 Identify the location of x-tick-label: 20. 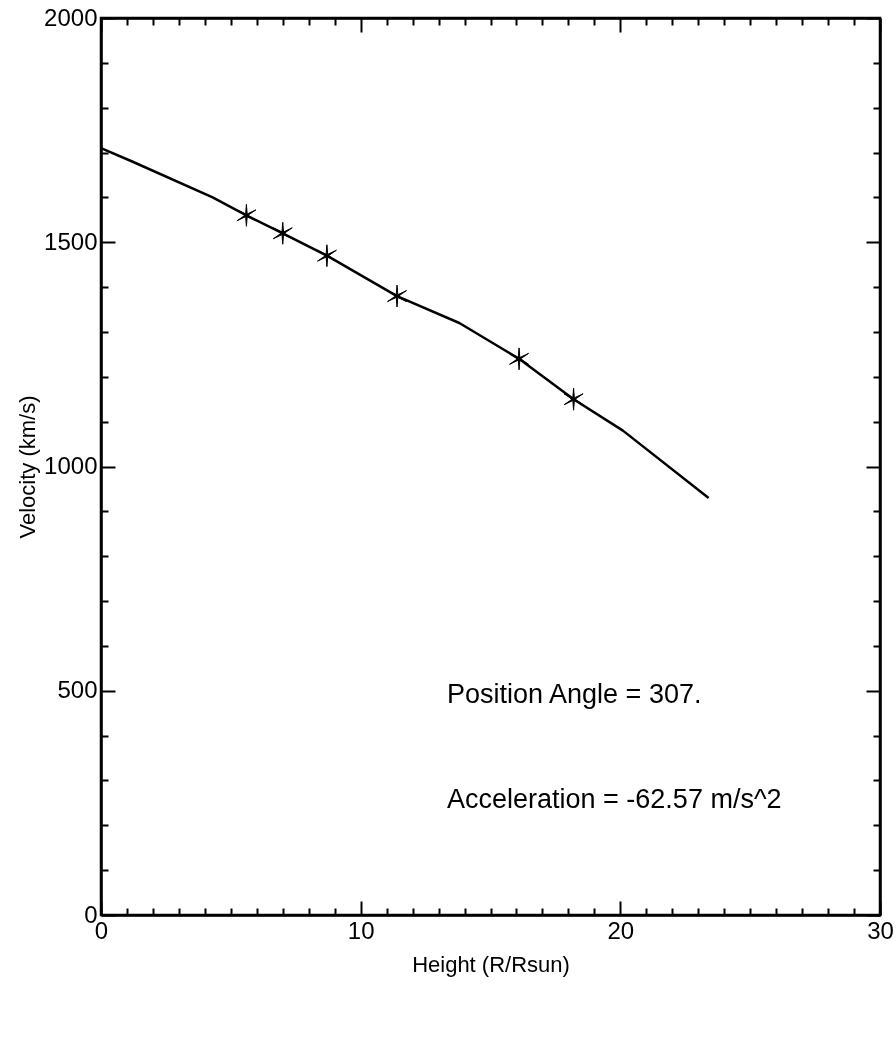
(621, 930).